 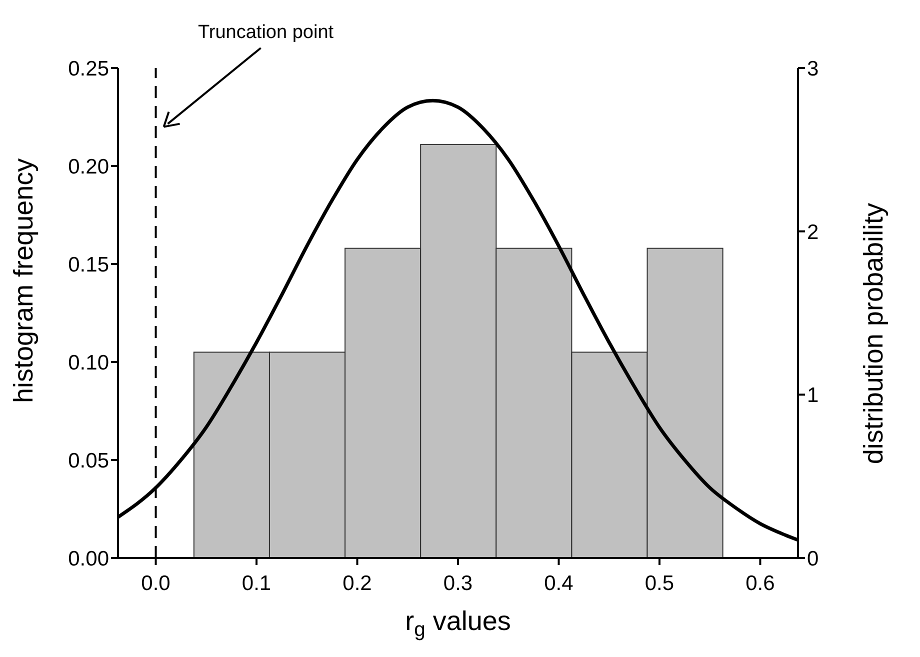 What do you see at coordinates (659, 583) in the screenshot?
I see `x-tick-label: 0.5` at bounding box center [659, 583].